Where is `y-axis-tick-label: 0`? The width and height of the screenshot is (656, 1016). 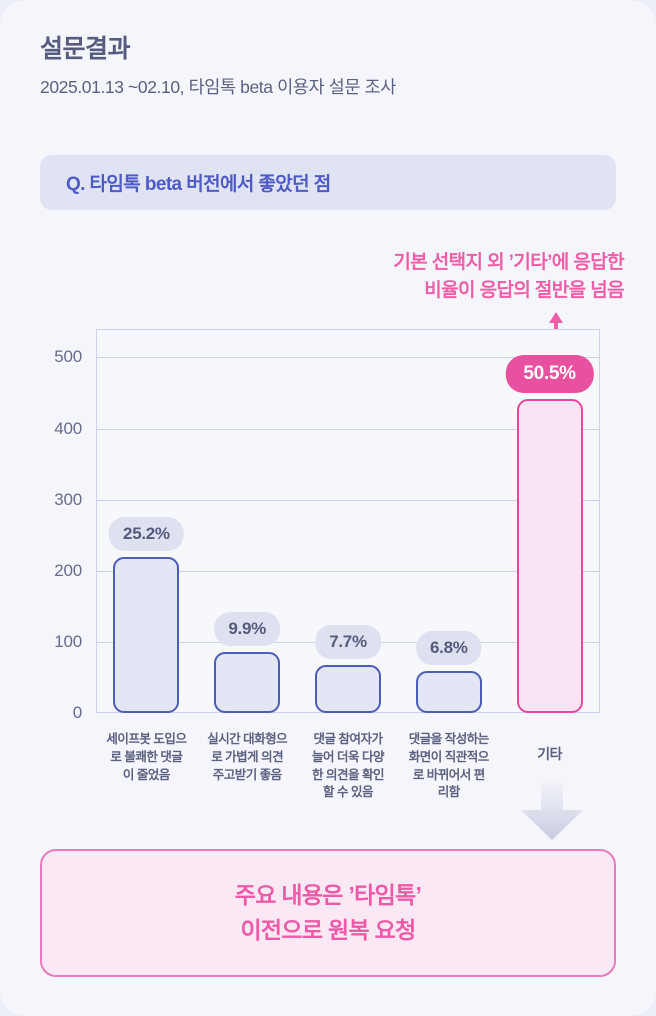
y-axis-tick-label: 0 is located at coordinates (77, 712).